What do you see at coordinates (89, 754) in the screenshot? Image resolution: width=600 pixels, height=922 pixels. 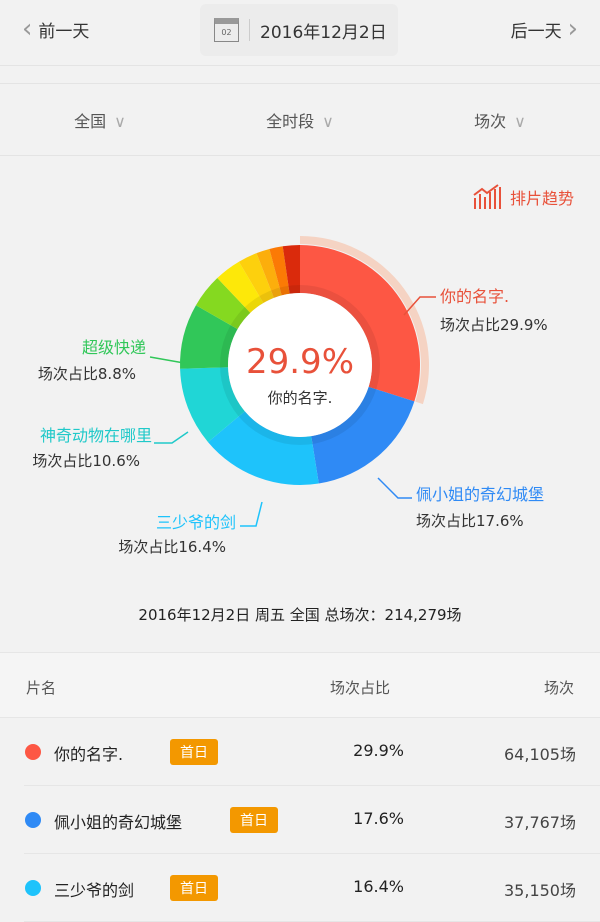 I see `movie-name: 你的名字.` at bounding box center [89, 754].